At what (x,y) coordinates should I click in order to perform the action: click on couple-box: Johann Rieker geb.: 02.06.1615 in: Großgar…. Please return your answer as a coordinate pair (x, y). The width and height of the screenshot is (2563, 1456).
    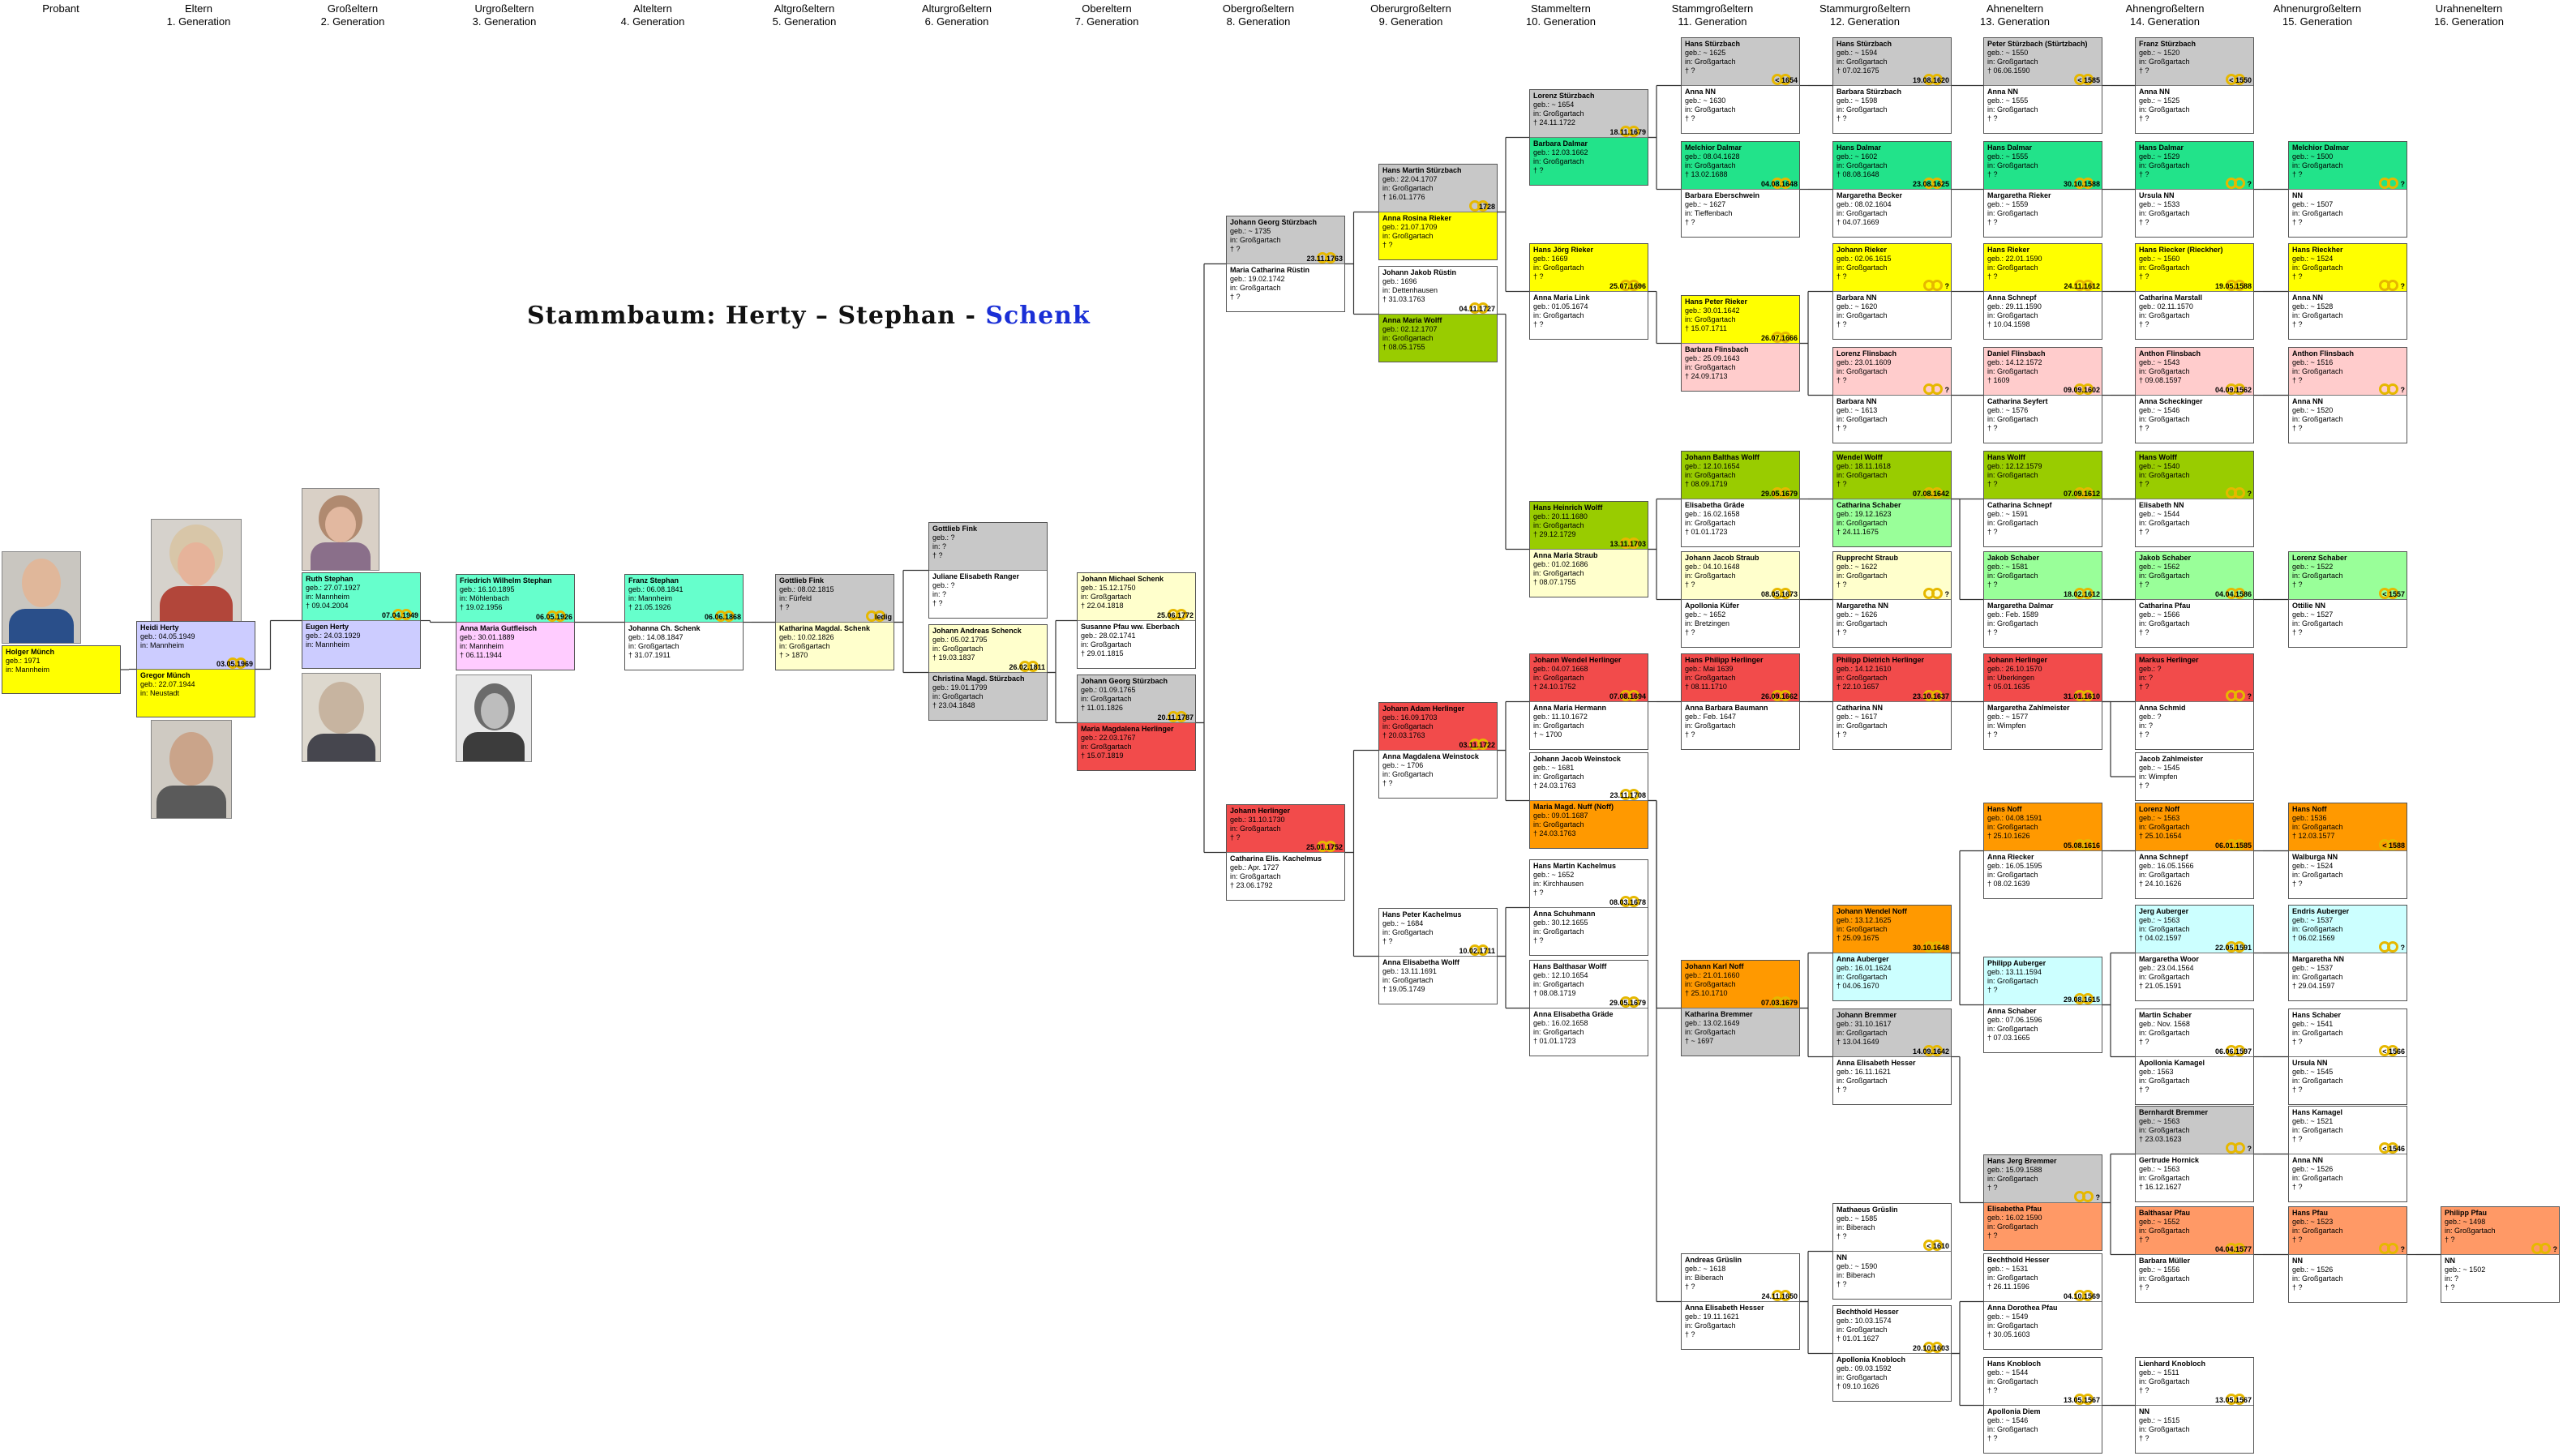
    Looking at the image, I should click on (1892, 291).